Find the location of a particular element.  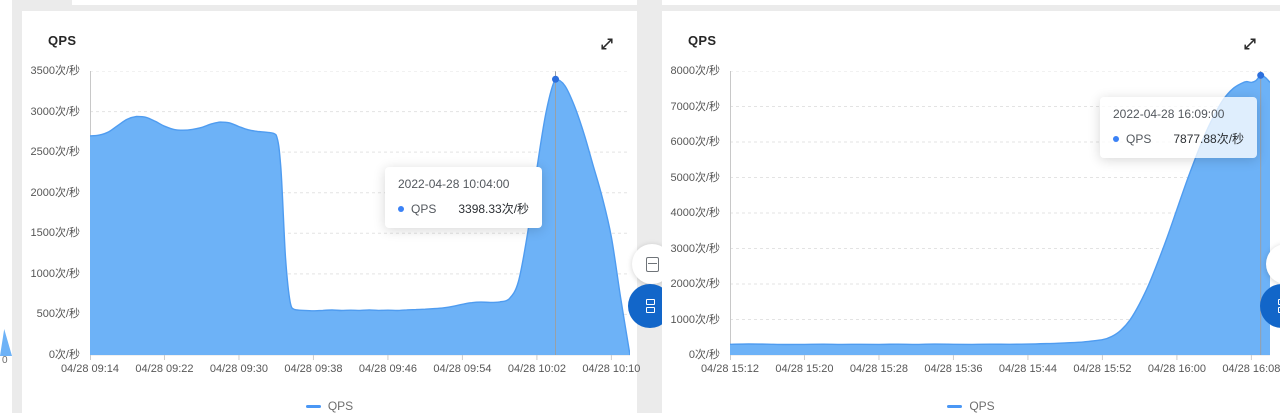

tooltip-series-value: 7877.88次/秒 is located at coordinates (1209, 139).